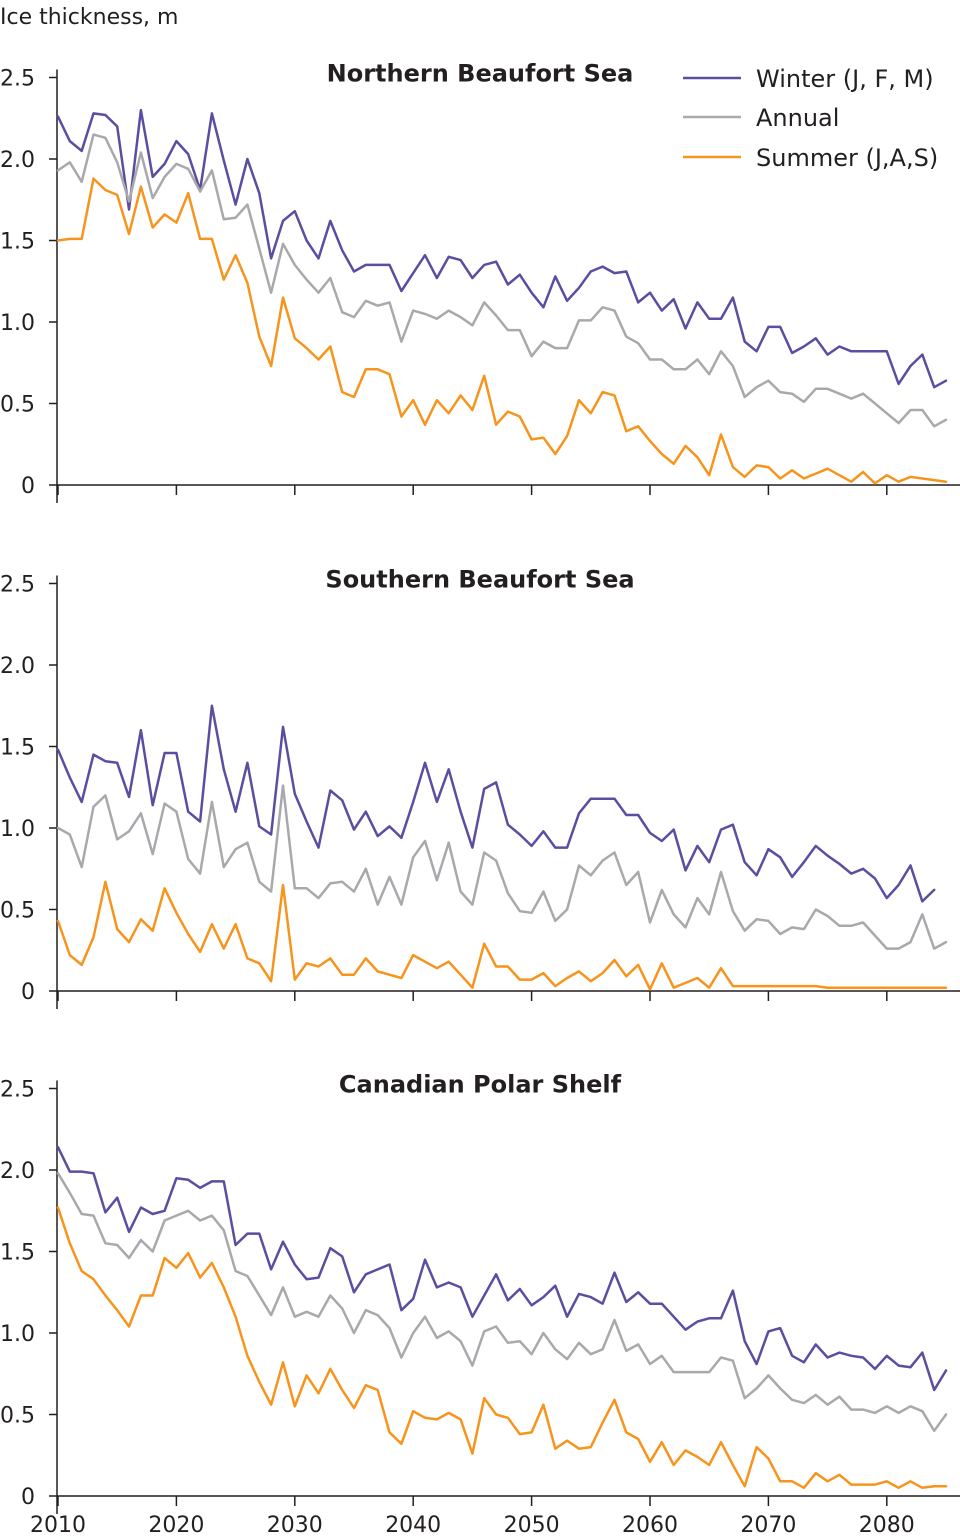  Describe the element at coordinates (295, 1525) in the screenshot. I see `x-tick-label: 2030` at that location.